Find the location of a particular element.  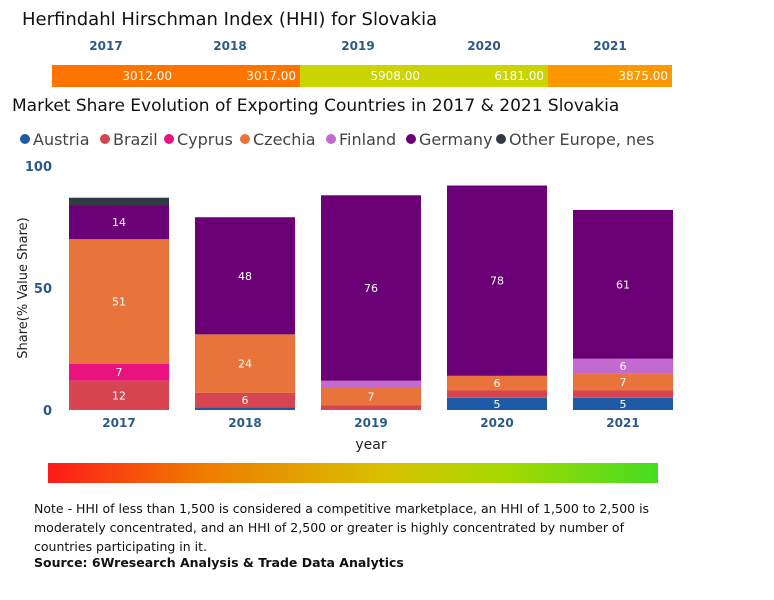

bar-segment-austria-2020 is located at coordinates (497, 403).